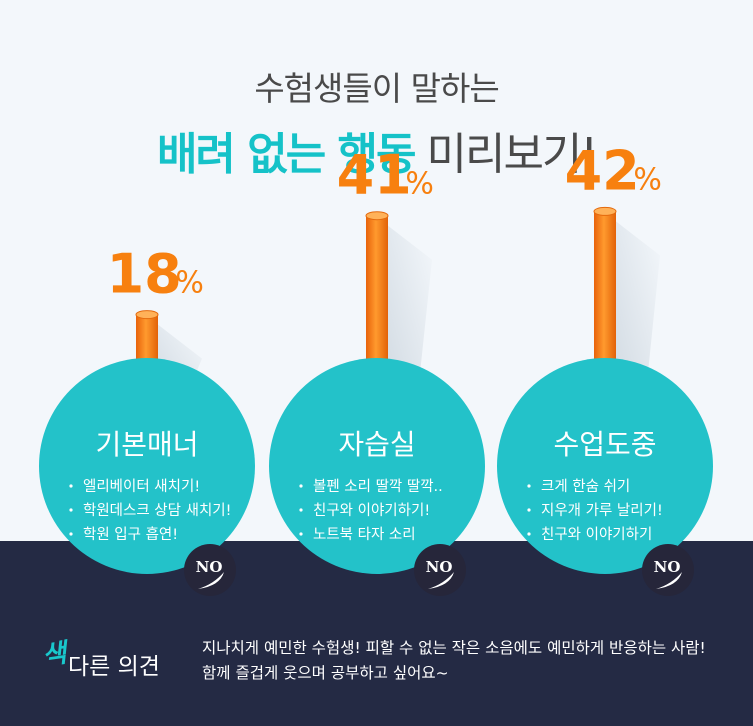  I want to click on category-label: 수업도중, so click(604, 444).